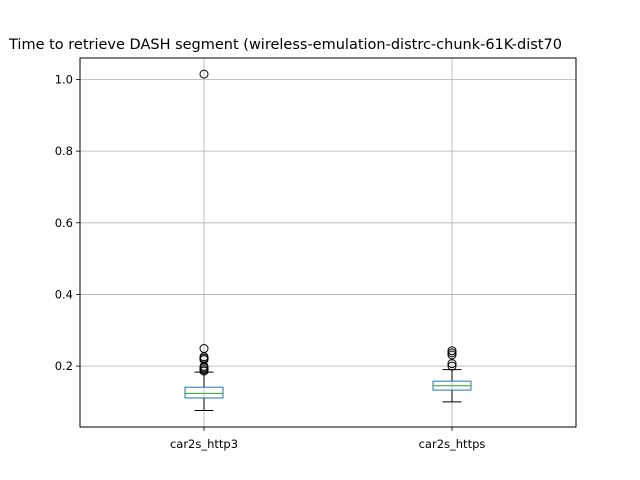  I want to click on y-tick-label: 1.0, so click(64, 79).